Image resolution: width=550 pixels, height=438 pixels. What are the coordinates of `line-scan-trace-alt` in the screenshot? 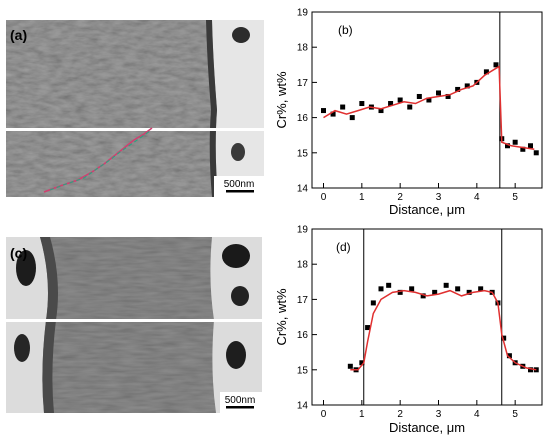 It's located at (100, 160).